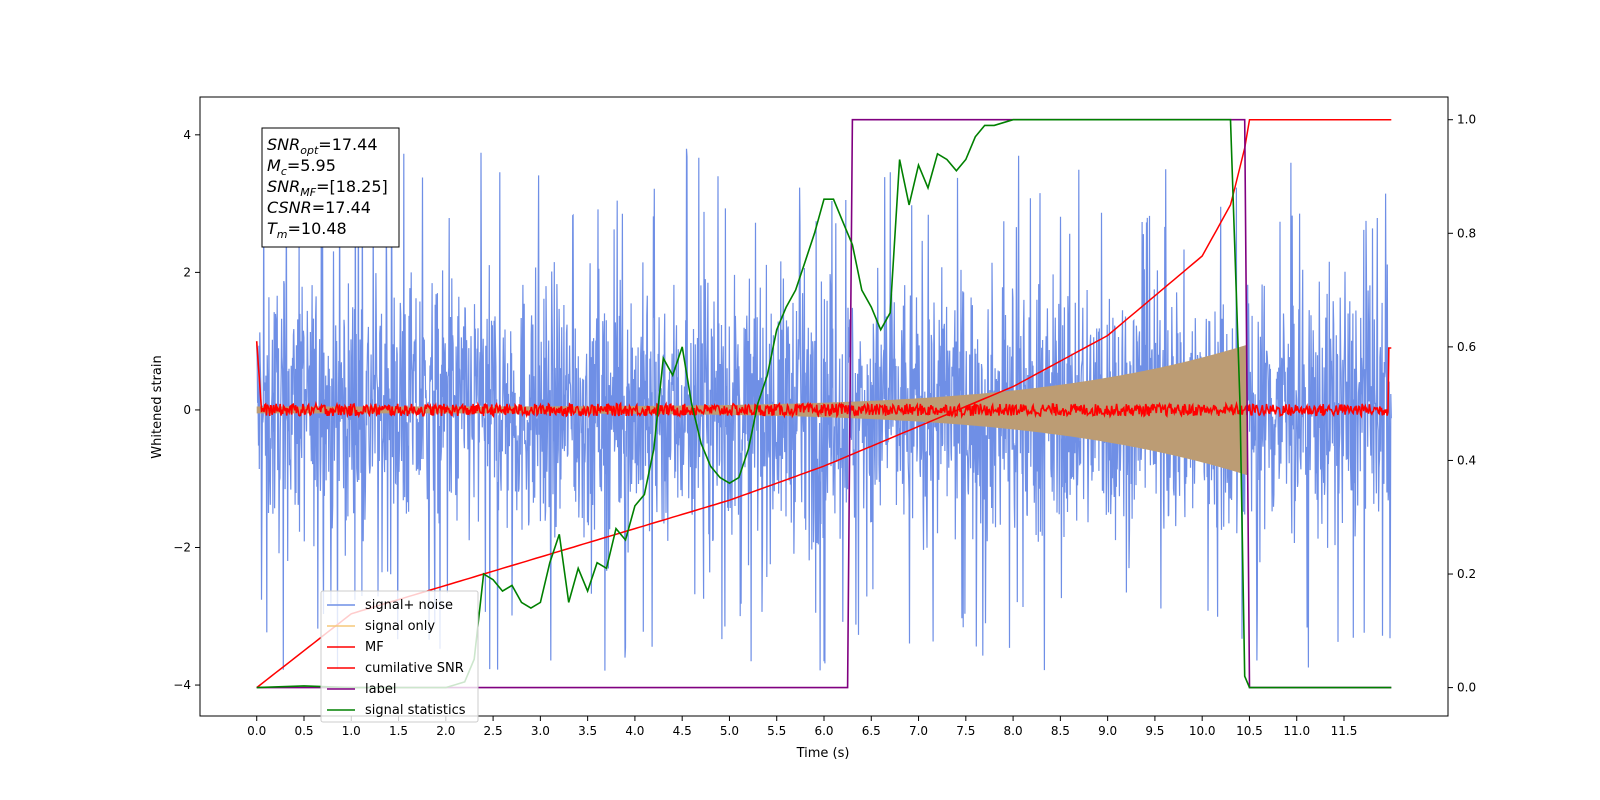 The height and width of the screenshot is (800, 1600). What do you see at coordinates (823, 731) in the screenshot?
I see `x-tick-label: 6.0` at bounding box center [823, 731].